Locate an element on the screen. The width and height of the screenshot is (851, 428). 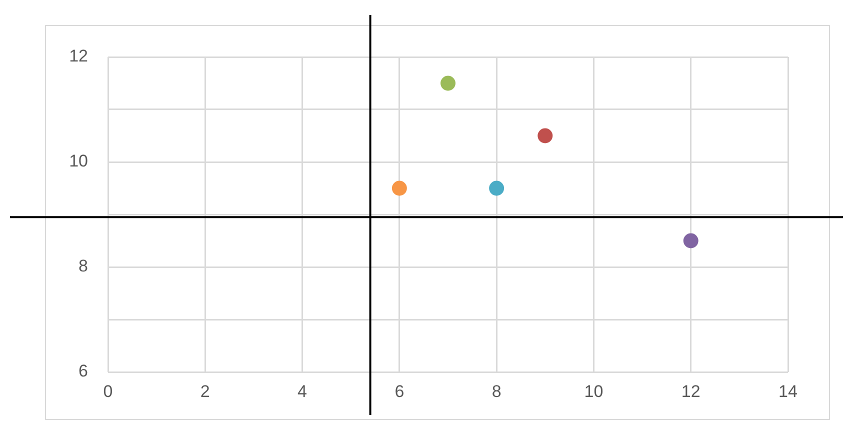
y-tick-label: 10 is located at coordinates (78, 161).